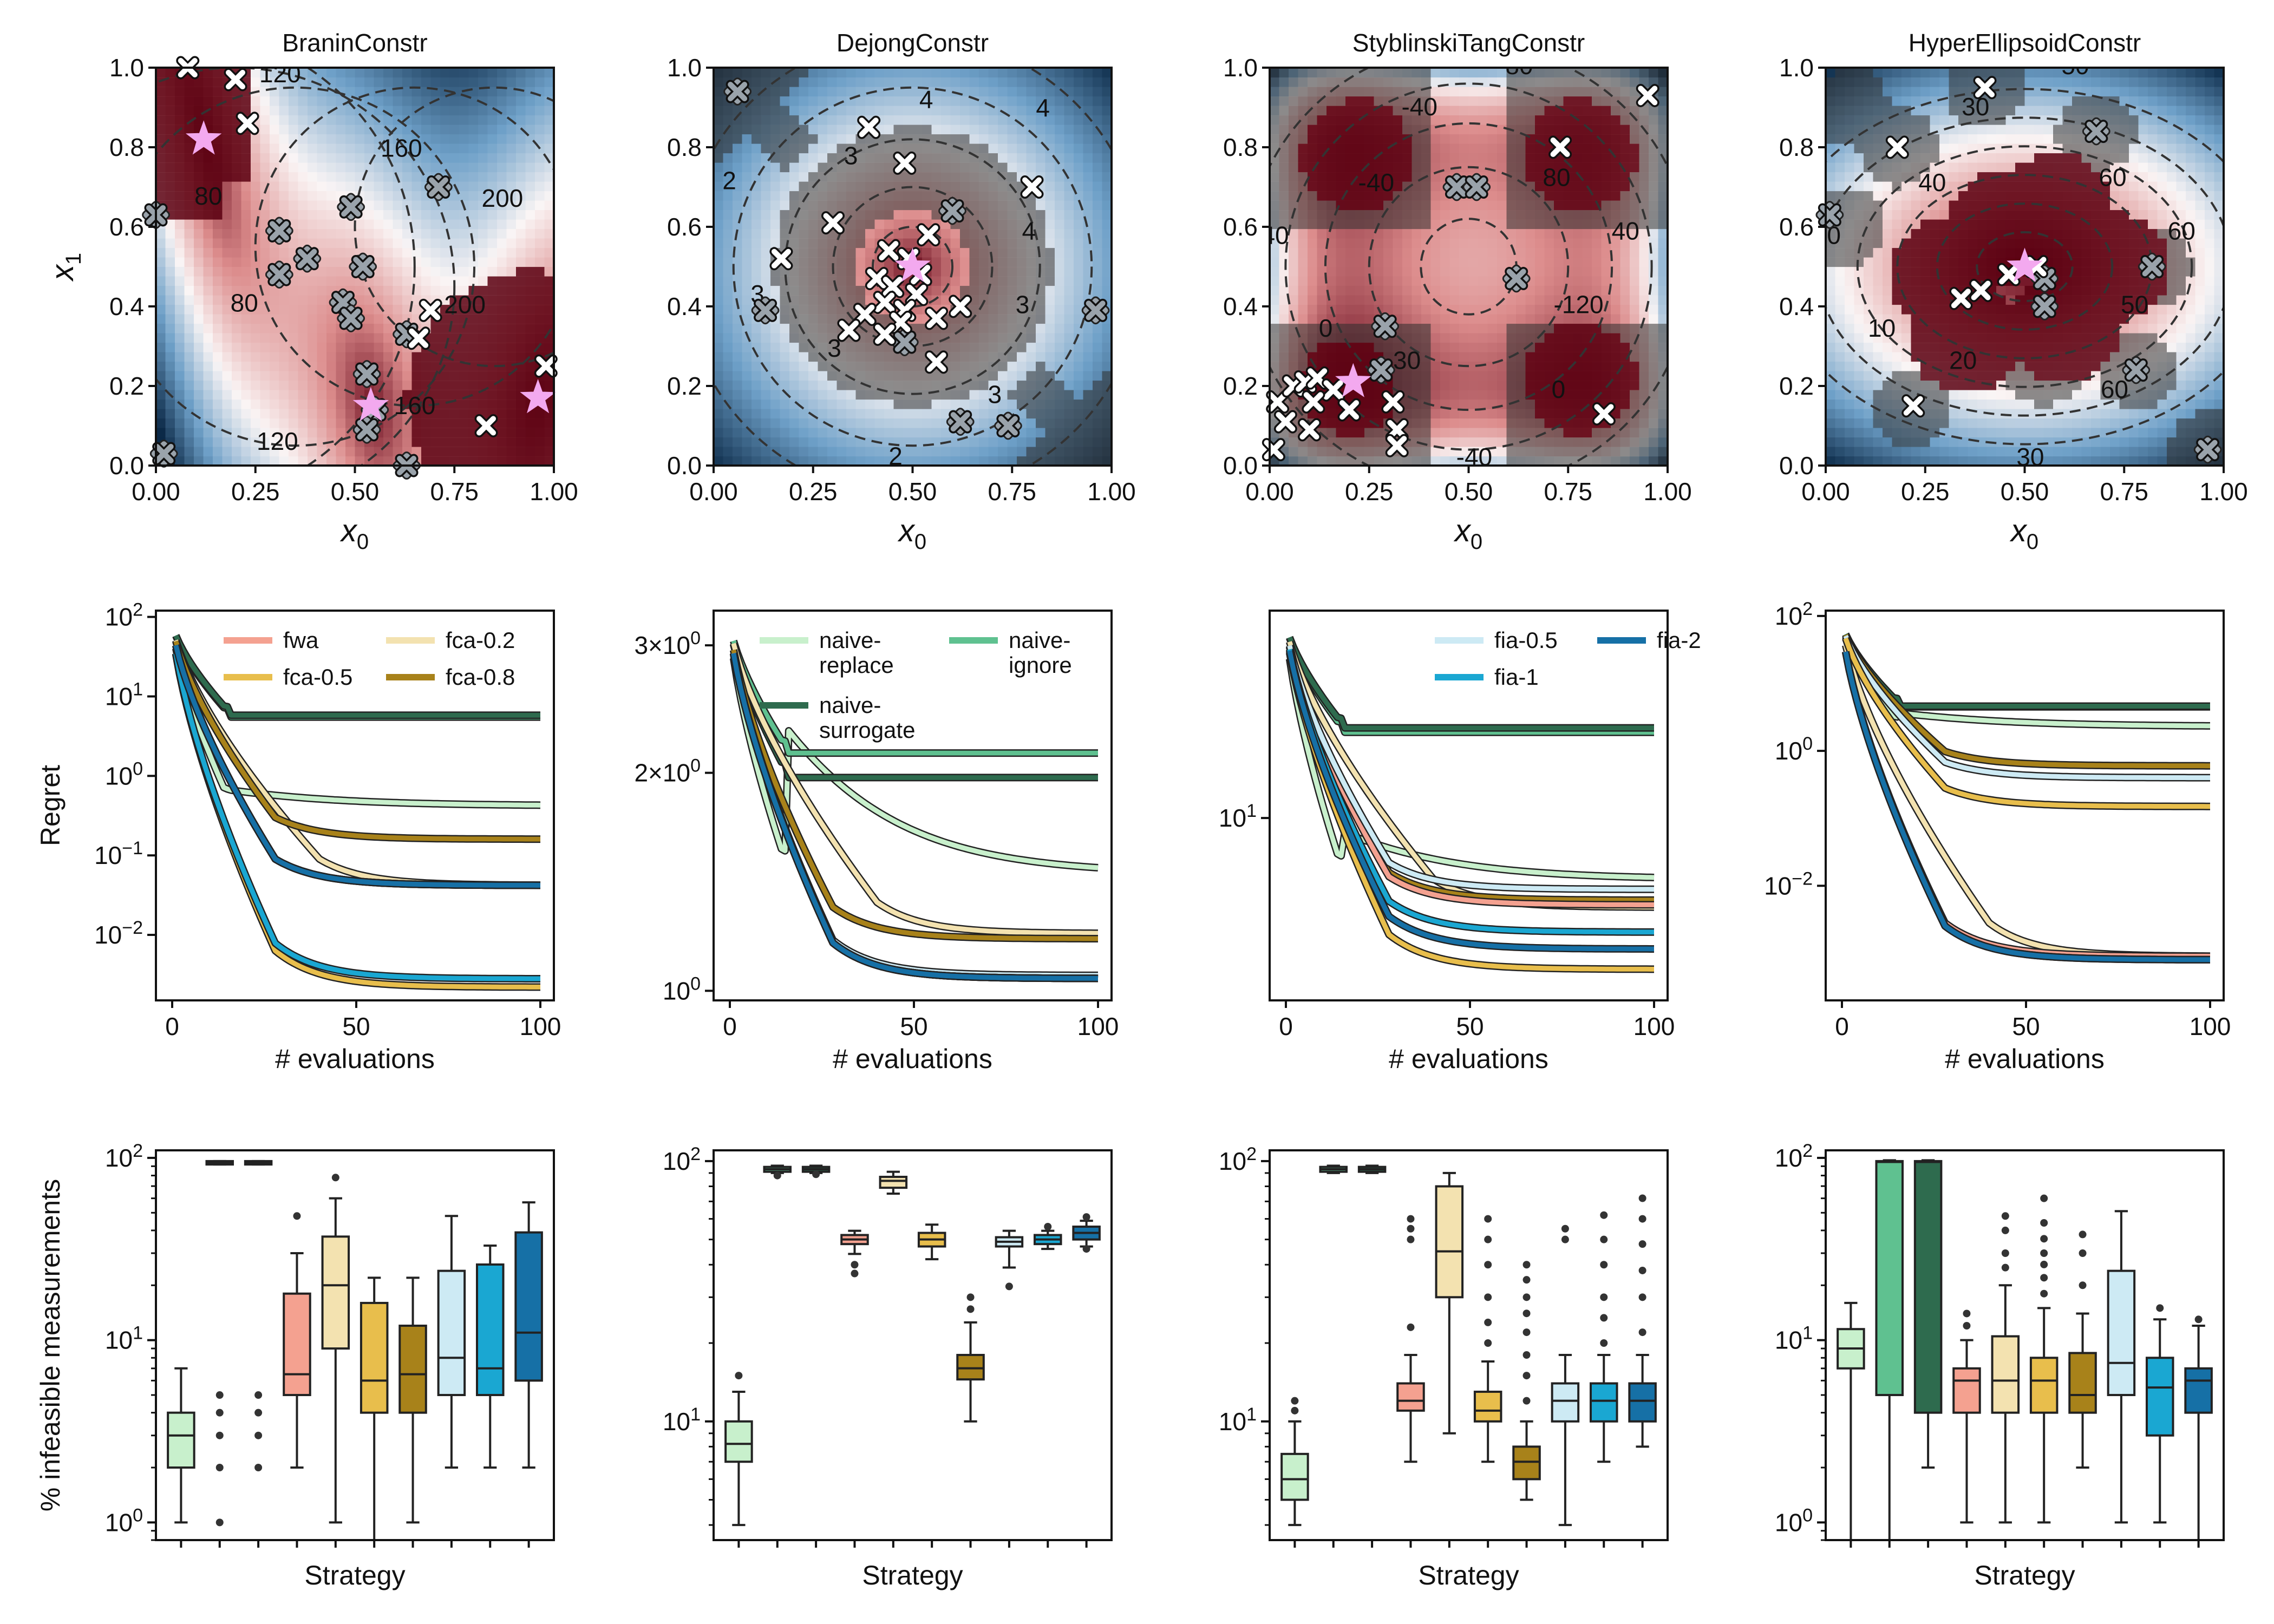 The height and width of the screenshot is (1624, 2274). I want to click on sample-marker, so click(279, 275).